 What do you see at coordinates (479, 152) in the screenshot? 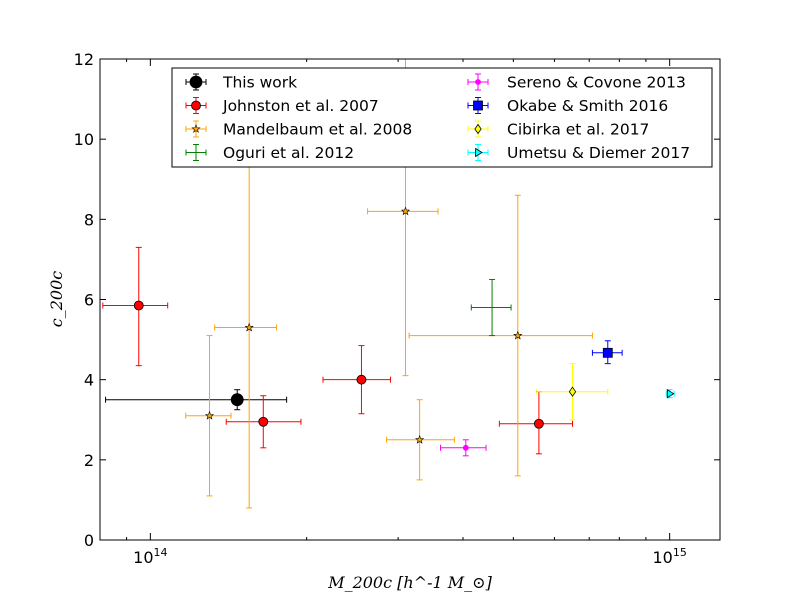
I see `legend-marker-umetsu-diemer-2017` at bounding box center [479, 152].